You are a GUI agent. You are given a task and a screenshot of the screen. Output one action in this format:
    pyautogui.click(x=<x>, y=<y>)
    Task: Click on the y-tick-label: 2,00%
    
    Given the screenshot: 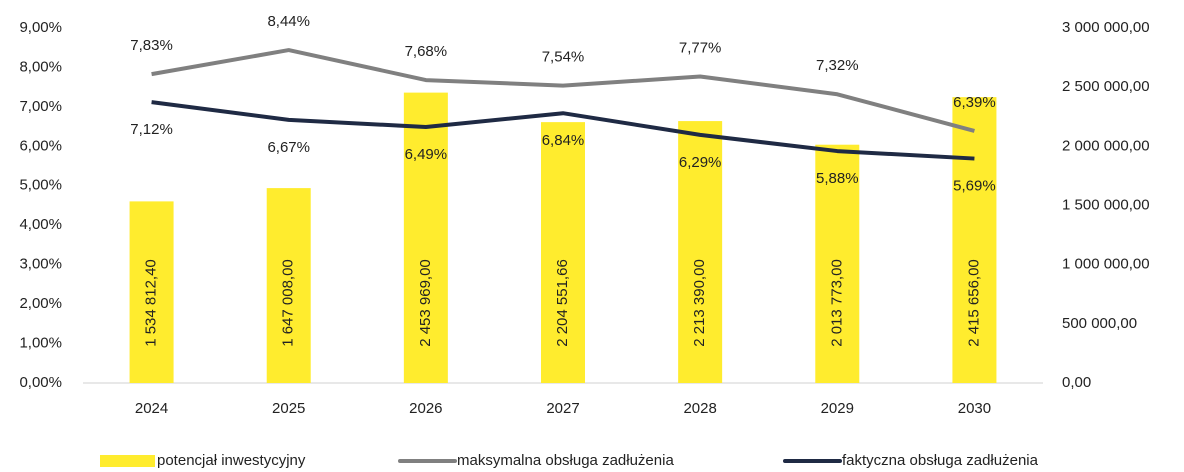 What is the action you would take?
    pyautogui.click(x=40, y=303)
    